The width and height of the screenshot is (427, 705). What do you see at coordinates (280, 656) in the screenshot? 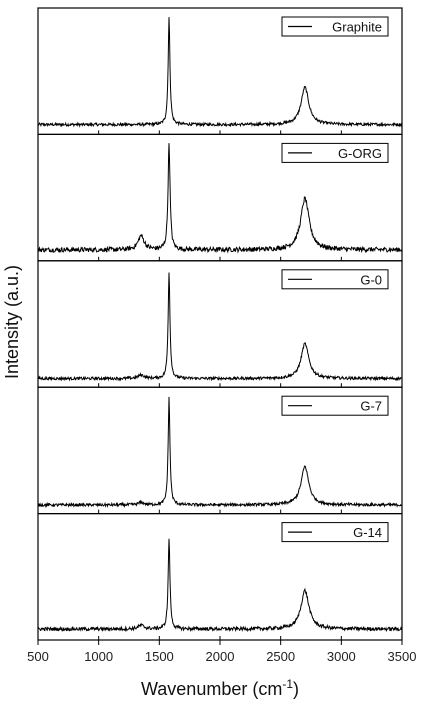
I see `x-tick-label: 2500` at bounding box center [280, 656].